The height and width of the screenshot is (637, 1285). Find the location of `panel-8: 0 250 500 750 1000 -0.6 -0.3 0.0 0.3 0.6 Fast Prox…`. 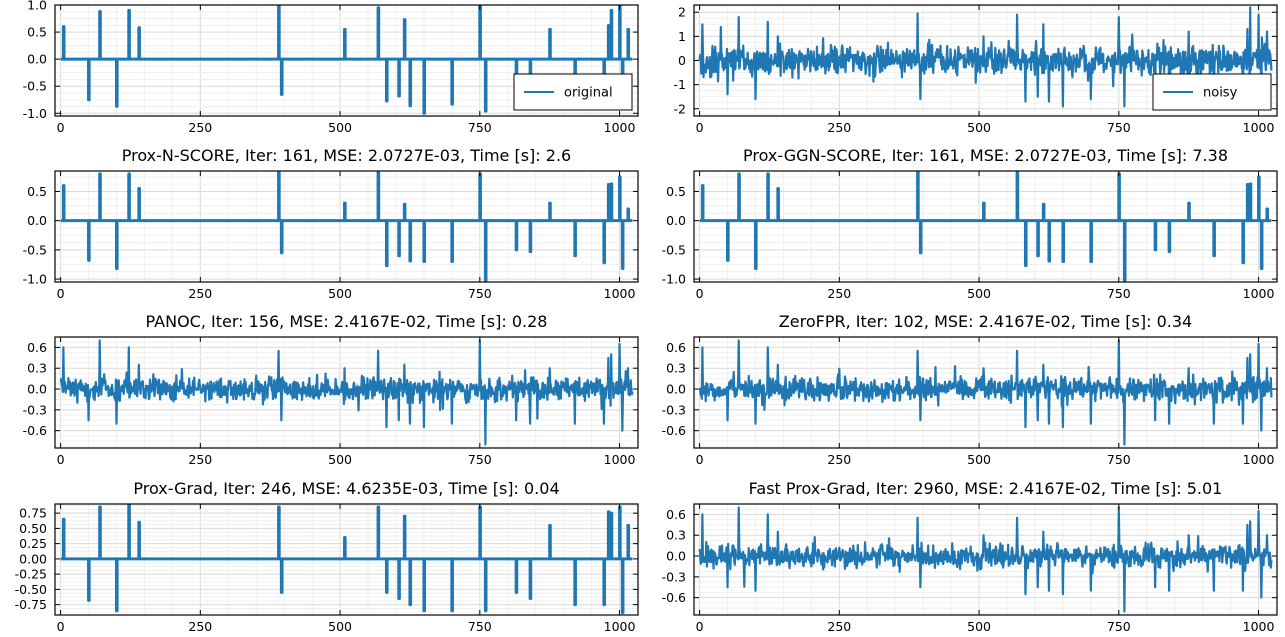

panel-8: 0 250 500 750 1000 -0.6 -0.3 0.0 0.3 0.6 Fast Prox… is located at coordinates (970, 556).